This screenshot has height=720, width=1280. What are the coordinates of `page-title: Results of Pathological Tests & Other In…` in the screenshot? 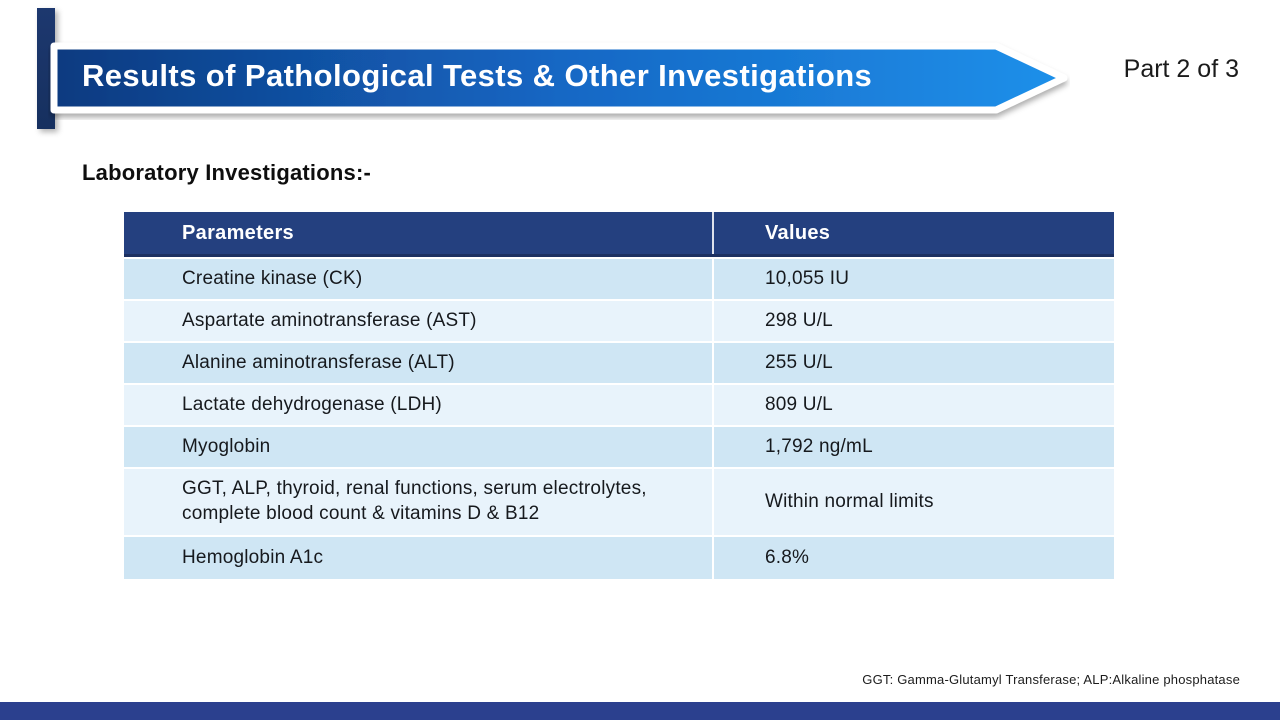 It's located at (477, 75).